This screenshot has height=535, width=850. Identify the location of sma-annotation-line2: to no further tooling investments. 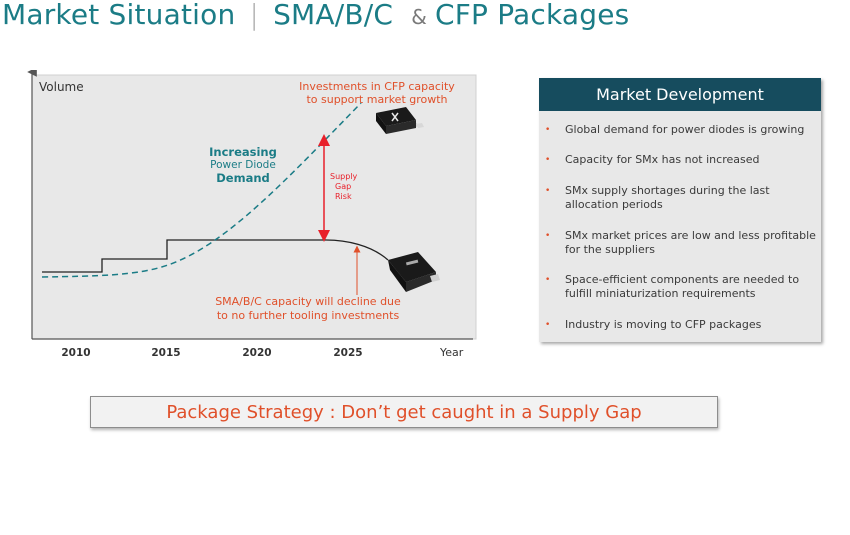
(308, 315).